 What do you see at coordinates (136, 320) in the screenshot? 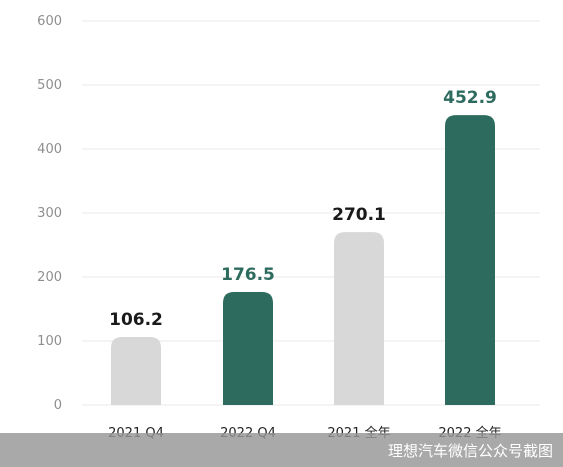
I see `value-label-0: 106.2` at bounding box center [136, 320].